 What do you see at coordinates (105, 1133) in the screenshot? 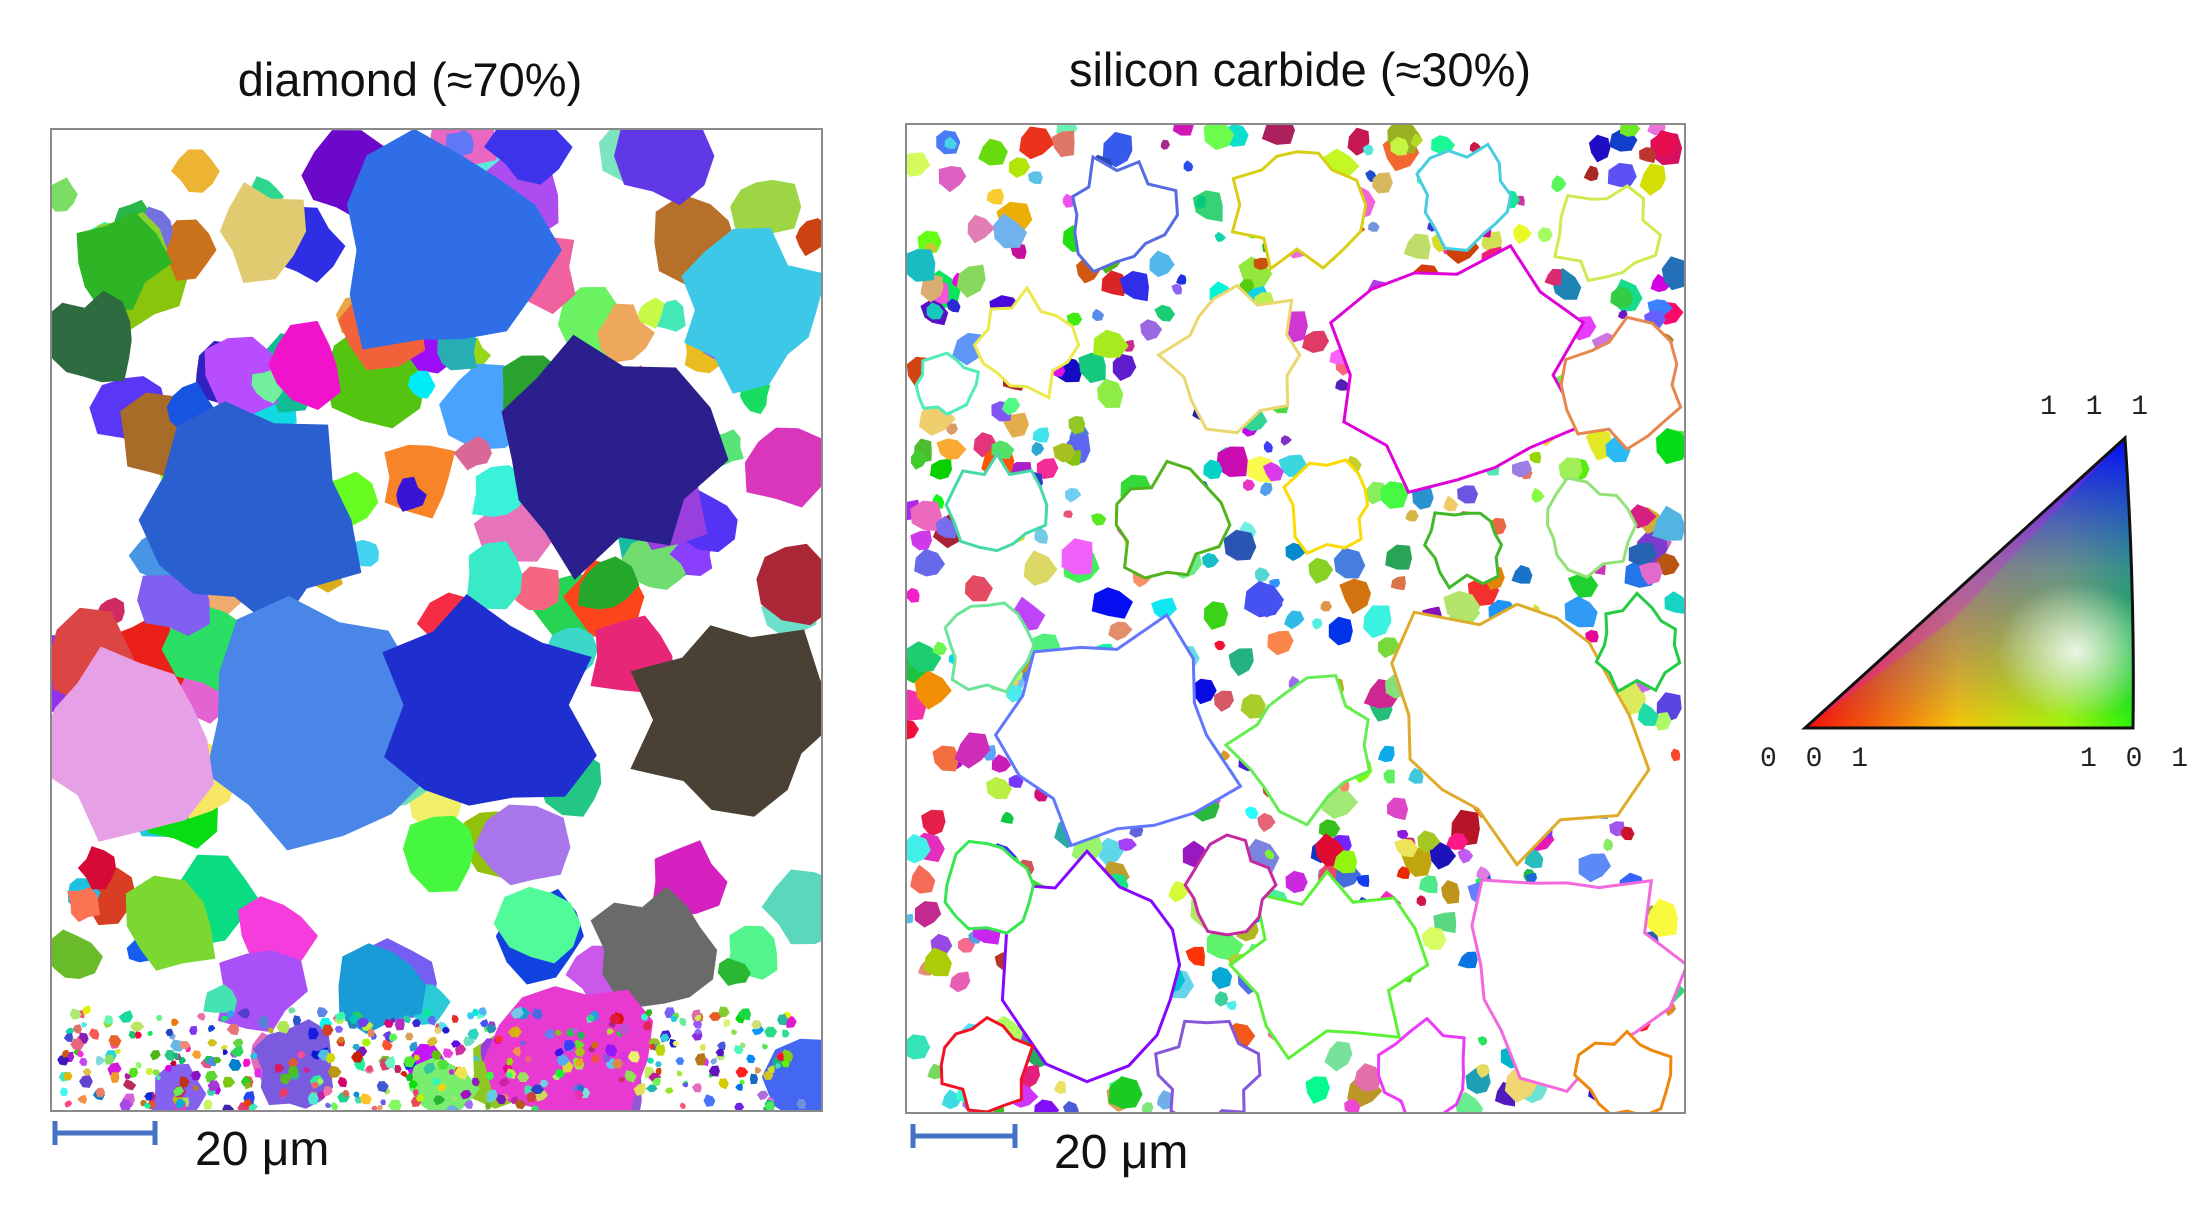
I see `diamond-scale-bar` at bounding box center [105, 1133].